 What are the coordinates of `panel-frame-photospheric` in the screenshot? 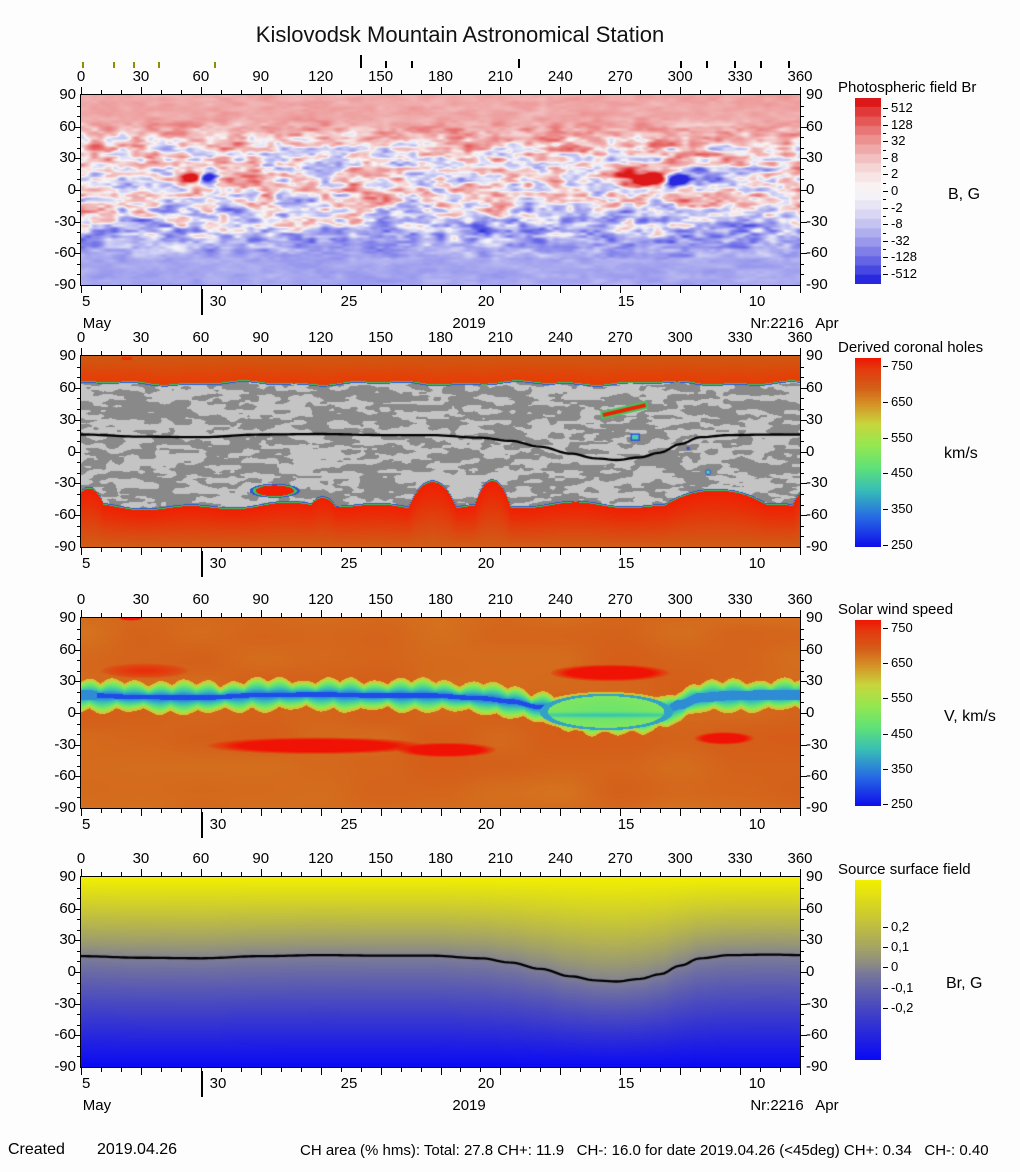 It's located at (440, 190).